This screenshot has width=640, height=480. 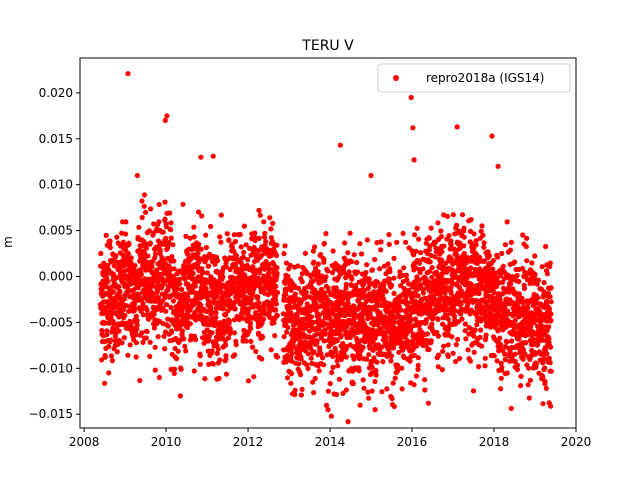 I want to click on x-tick-label: 2018, so click(x=494, y=442).